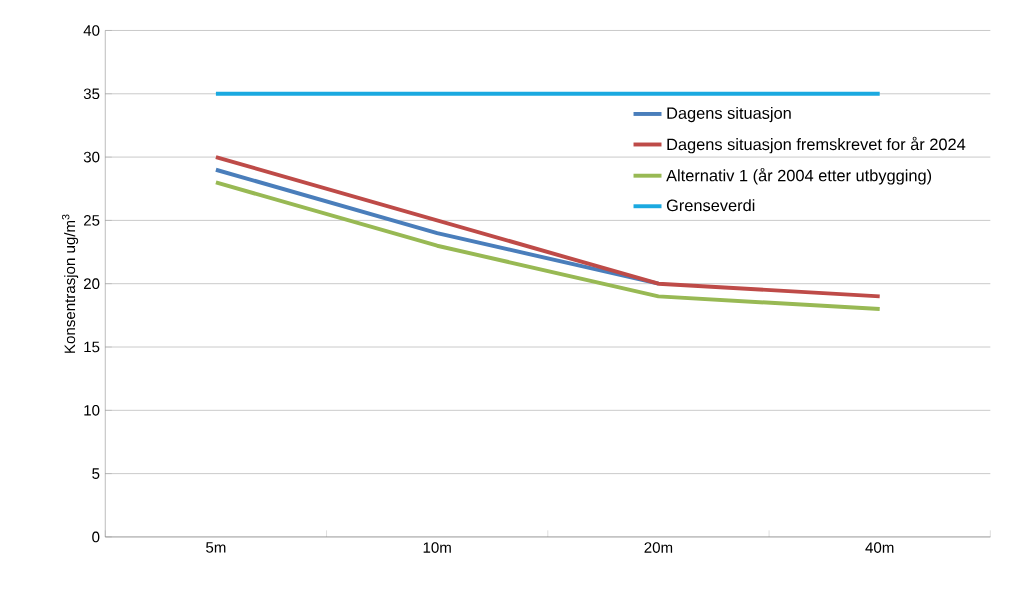 The height and width of the screenshot is (589, 1010). Describe the element at coordinates (799, 176) in the screenshot. I see `legend-label: Alternativ 1 (år 2004 etter utbygging)` at that location.